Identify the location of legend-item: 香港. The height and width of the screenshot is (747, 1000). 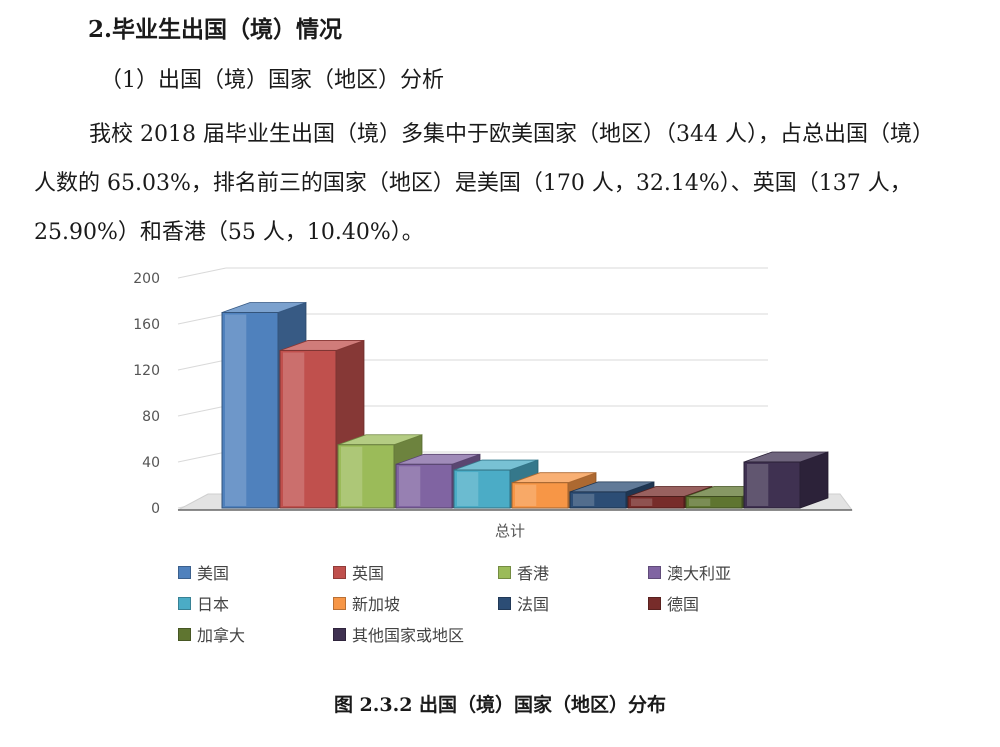
(523, 572).